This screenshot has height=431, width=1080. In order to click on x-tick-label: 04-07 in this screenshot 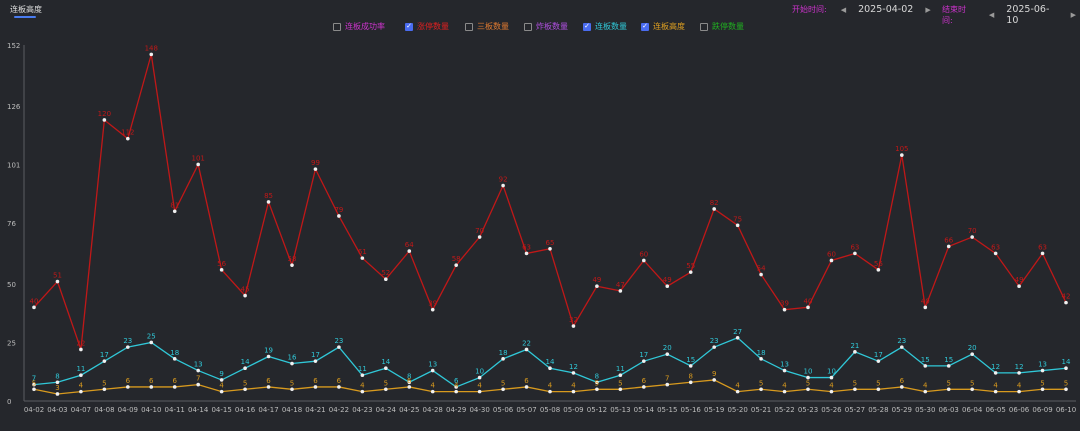, I will do `click(81, 410)`.